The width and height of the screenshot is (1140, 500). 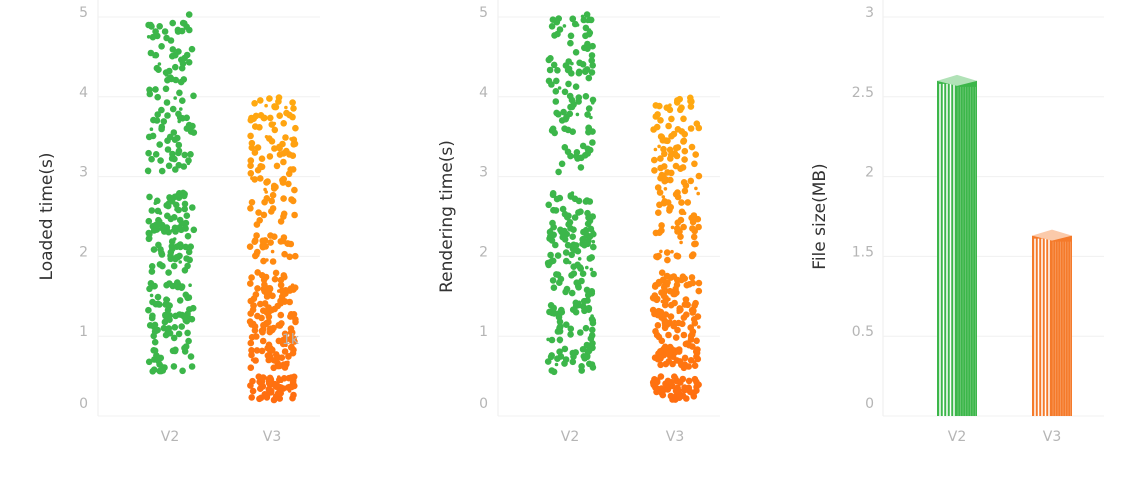 What do you see at coordinates (272, 249) in the screenshot?
I see `series-V3` at bounding box center [272, 249].